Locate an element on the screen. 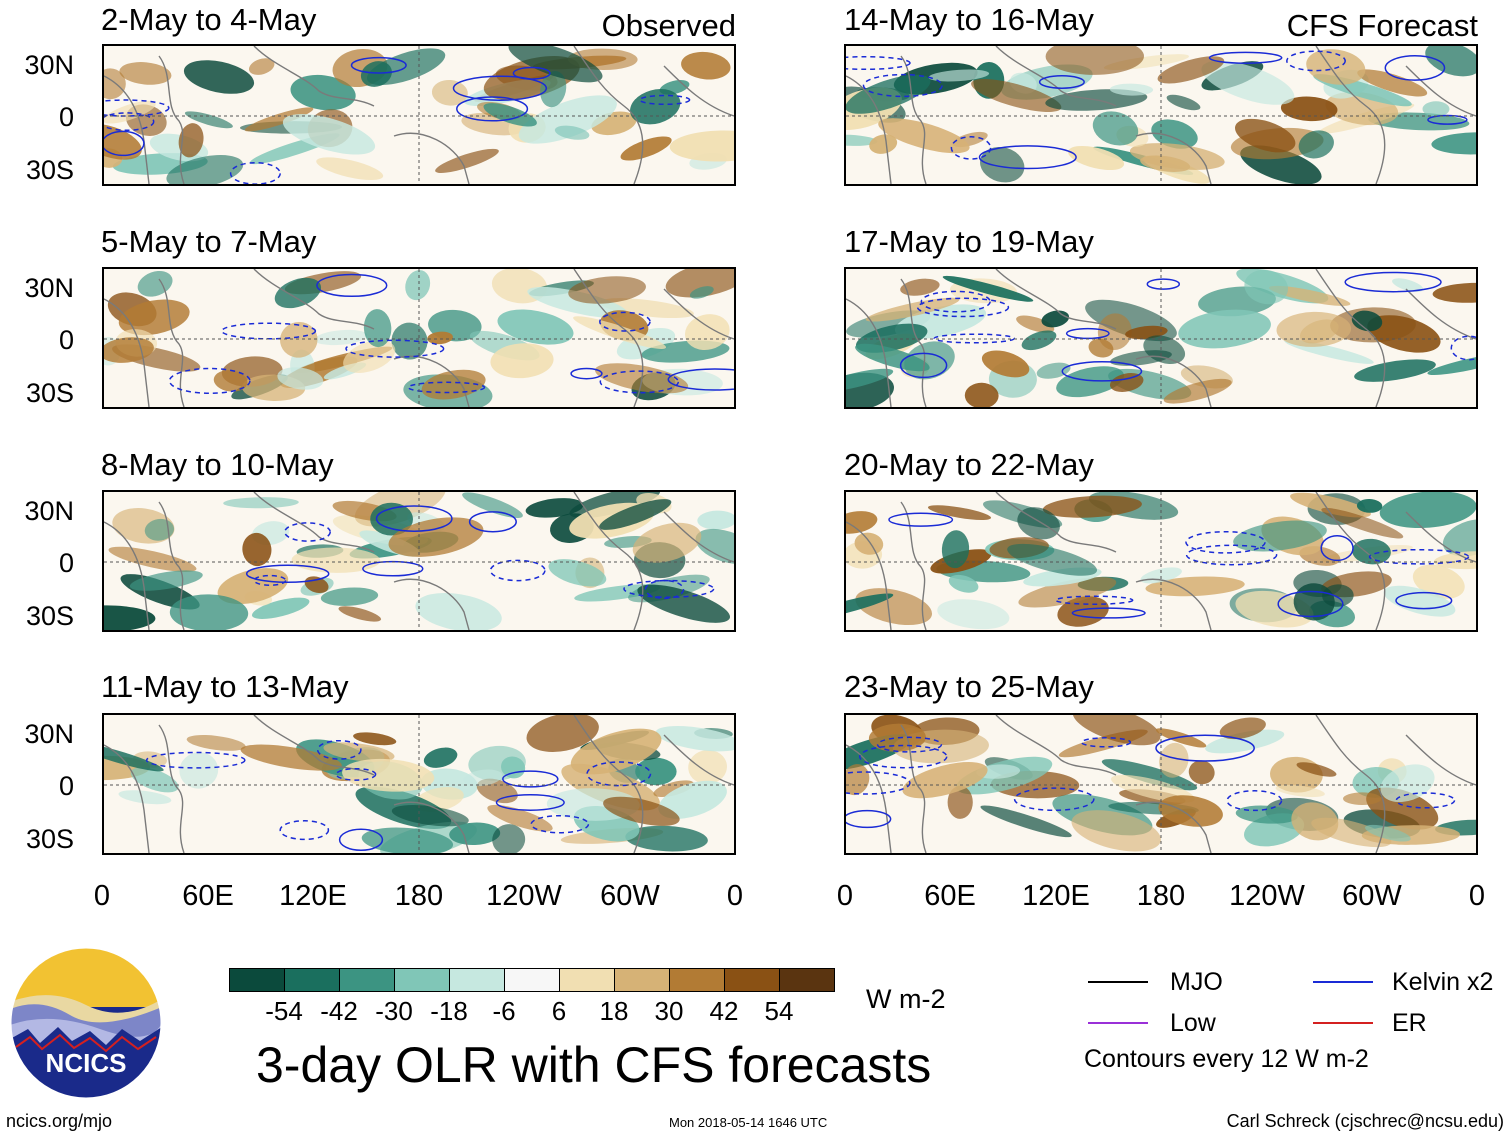  lon-label-left-60w: 60W is located at coordinates (630, 896).